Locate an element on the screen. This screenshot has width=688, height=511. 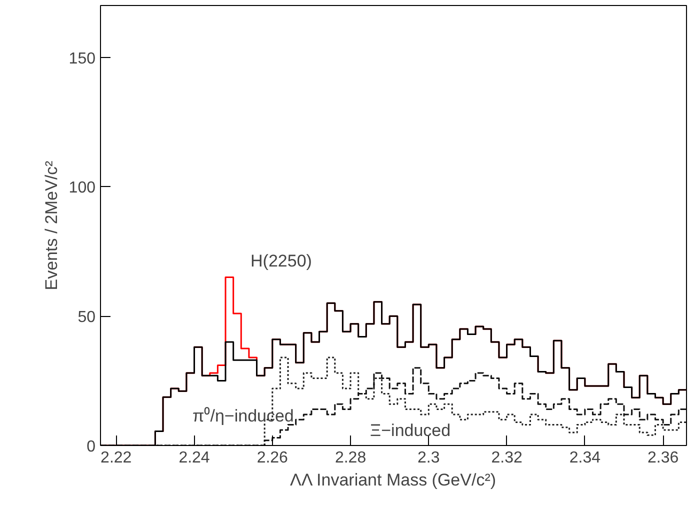
y-tick-label: 150 is located at coordinates (82, 59).